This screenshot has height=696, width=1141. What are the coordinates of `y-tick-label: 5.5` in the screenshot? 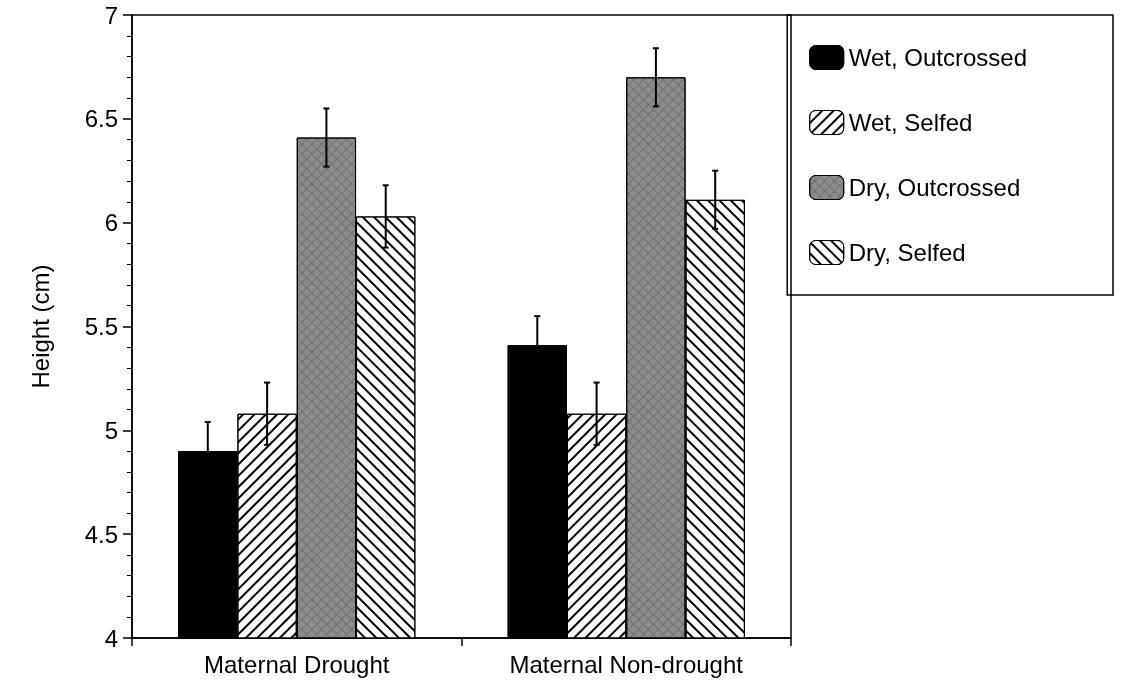 It's located at (101, 326).